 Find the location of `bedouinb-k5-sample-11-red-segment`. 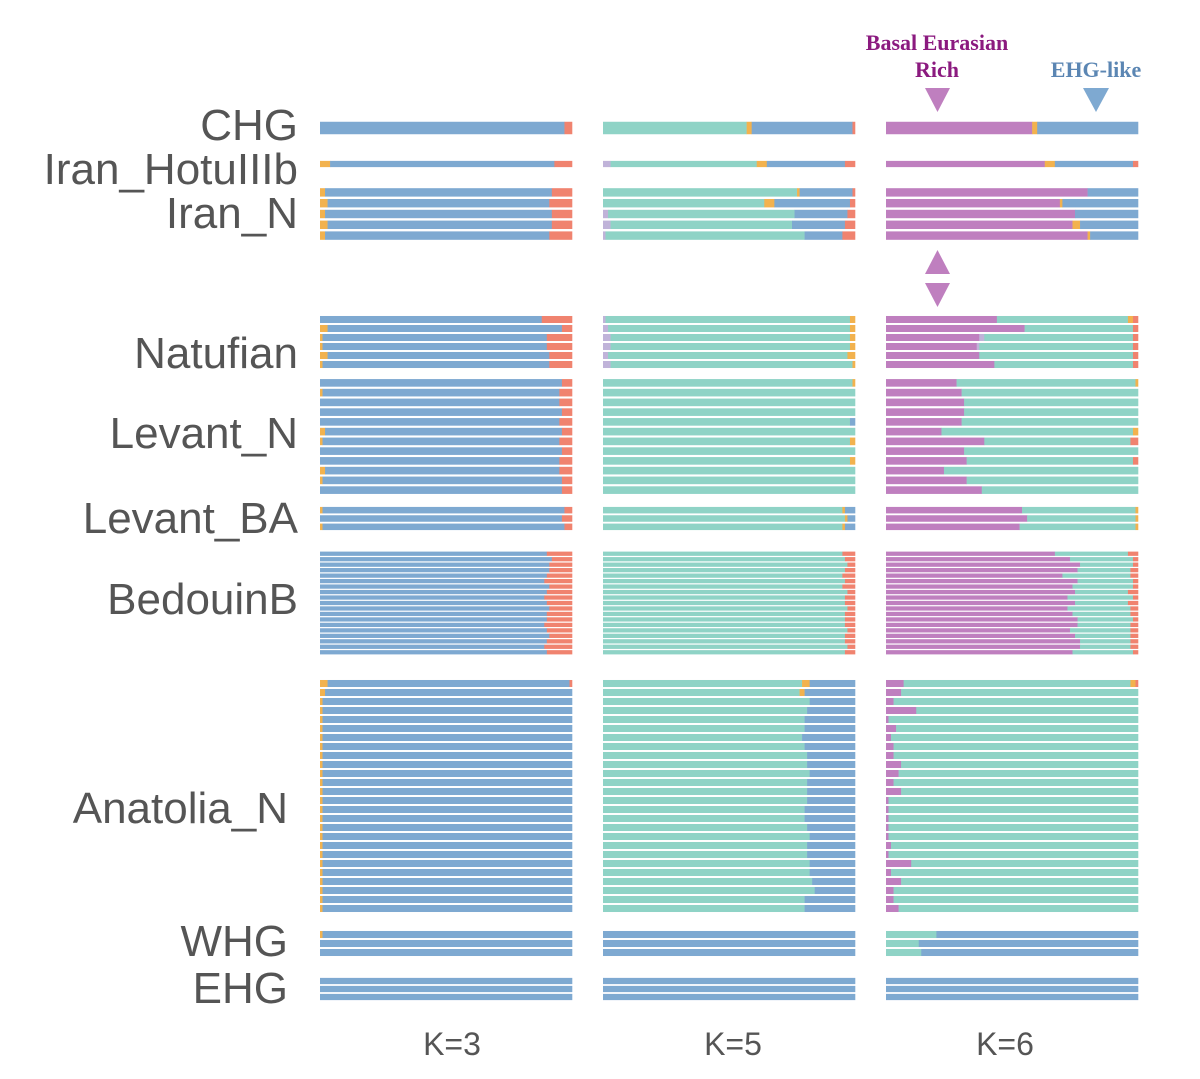

bedouinb-k5-sample-11-red-segment is located at coordinates (851, 608).